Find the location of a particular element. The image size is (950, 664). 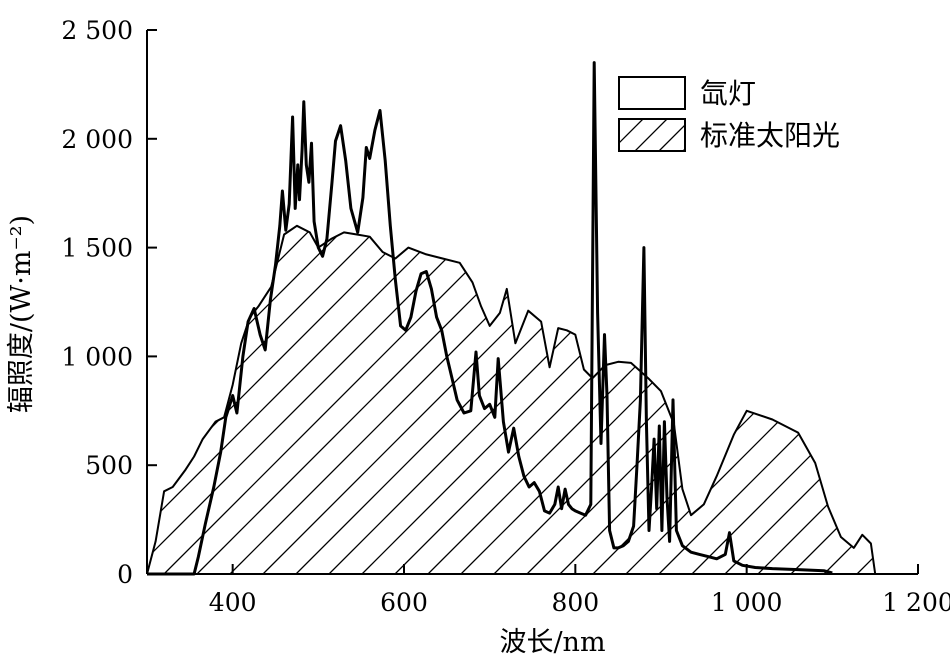

y-tick-label: 500 is located at coordinates (109, 465).